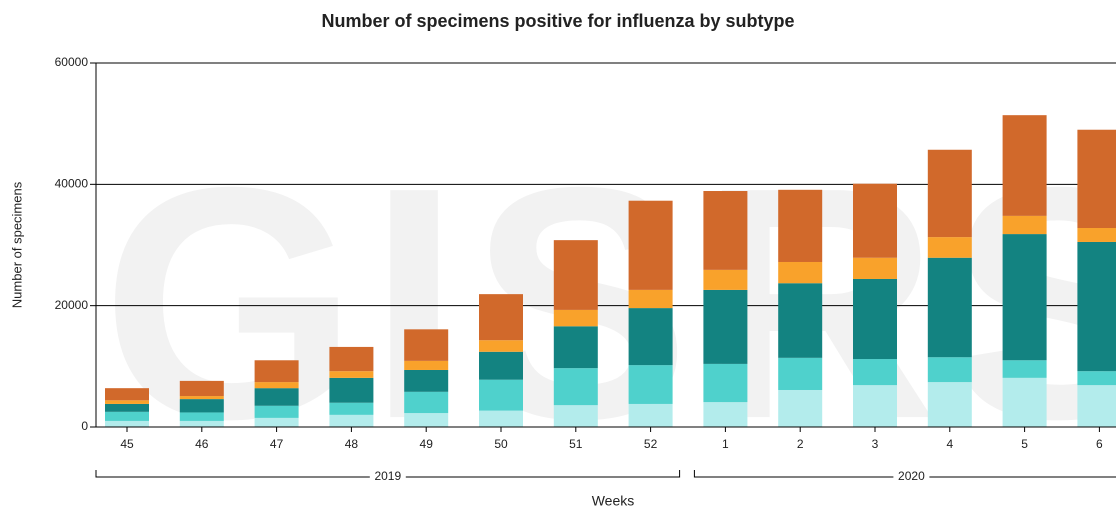  Describe the element at coordinates (613, 501) in the screenshot. I see `x-axis-label: Weeks` at that location.